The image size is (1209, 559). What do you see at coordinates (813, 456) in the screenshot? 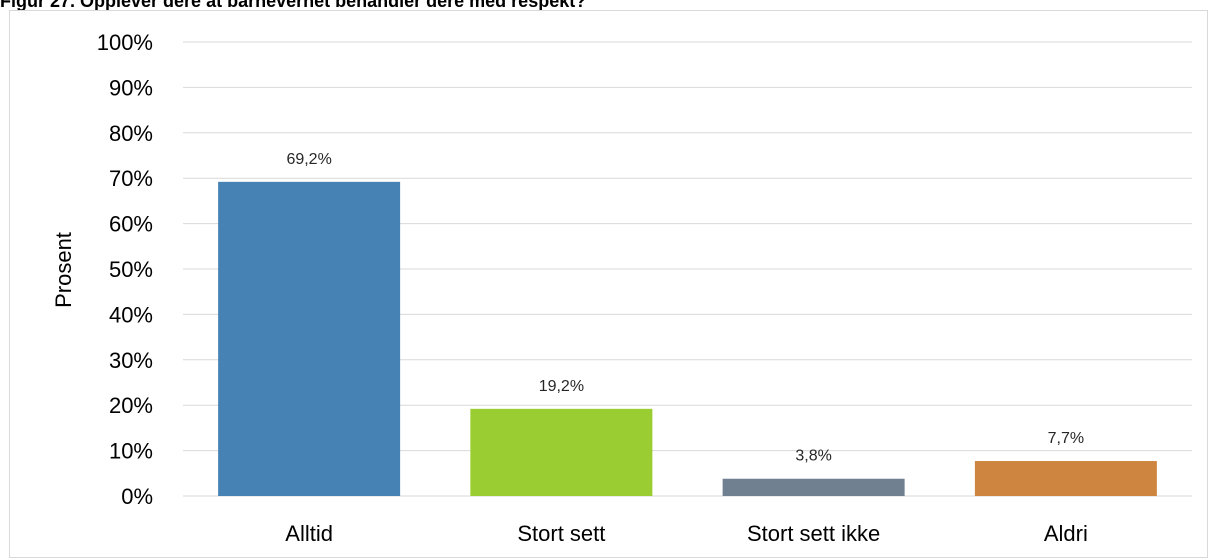
I see `data-label: 3,8%` at bounding box center [813, 456].